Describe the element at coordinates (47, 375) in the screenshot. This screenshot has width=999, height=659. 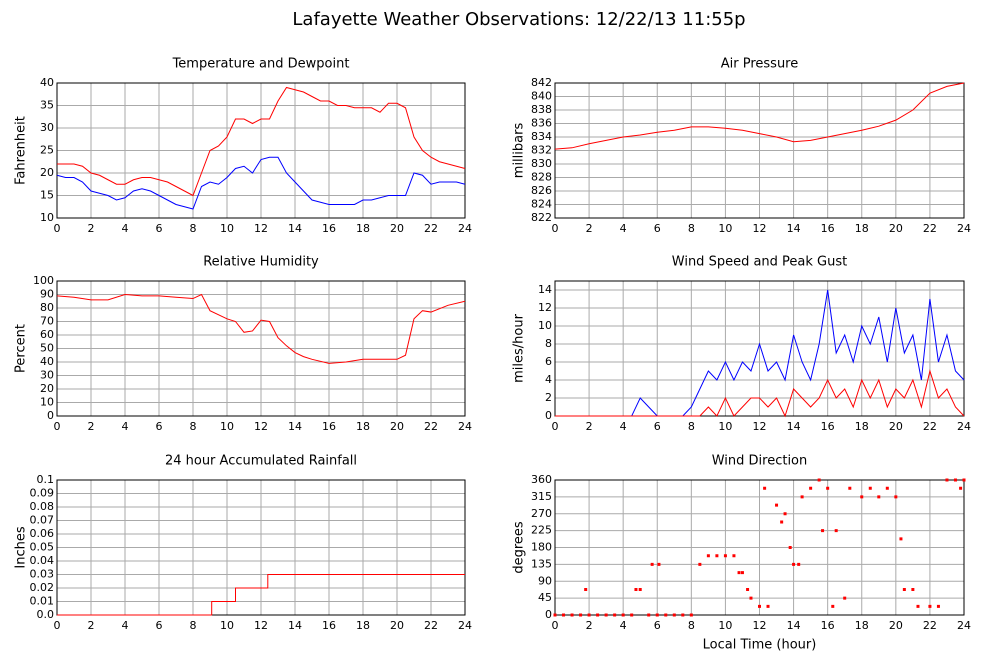
I see `y-tick-label: 30` at that location.